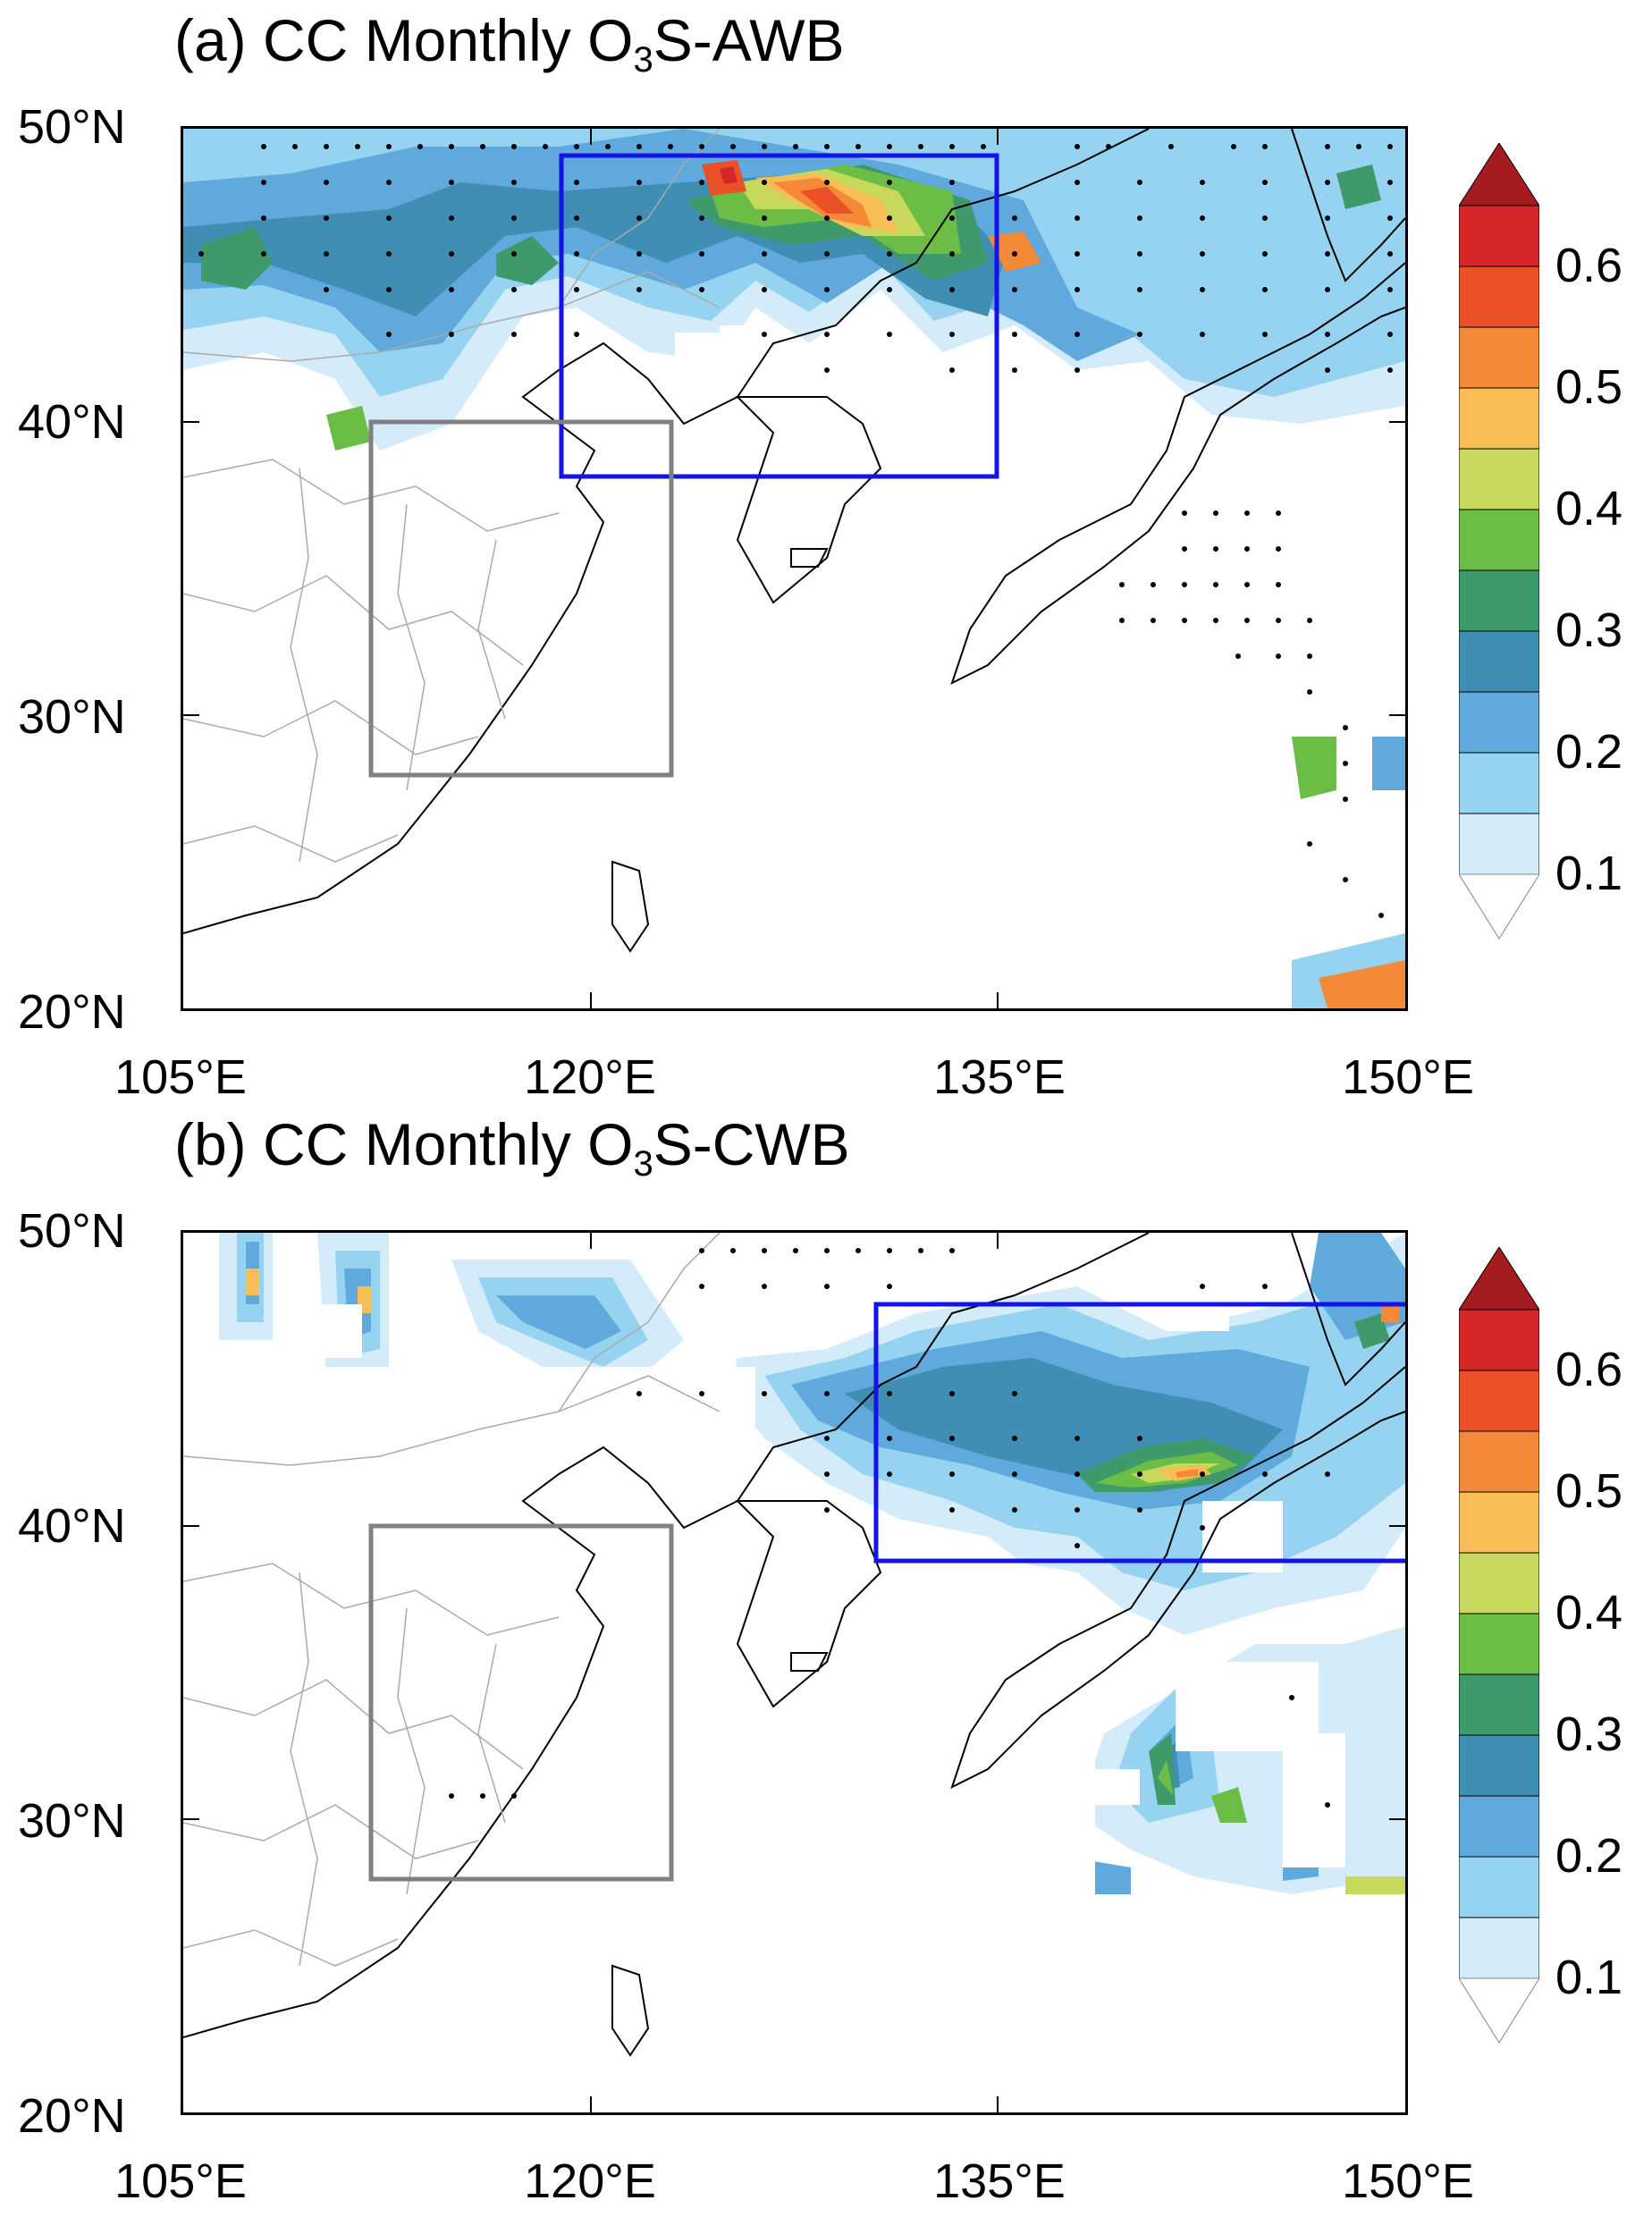 This screenshot has width=1652, height=2234. I want to click on colorbar-b, so click(1499, 1645).